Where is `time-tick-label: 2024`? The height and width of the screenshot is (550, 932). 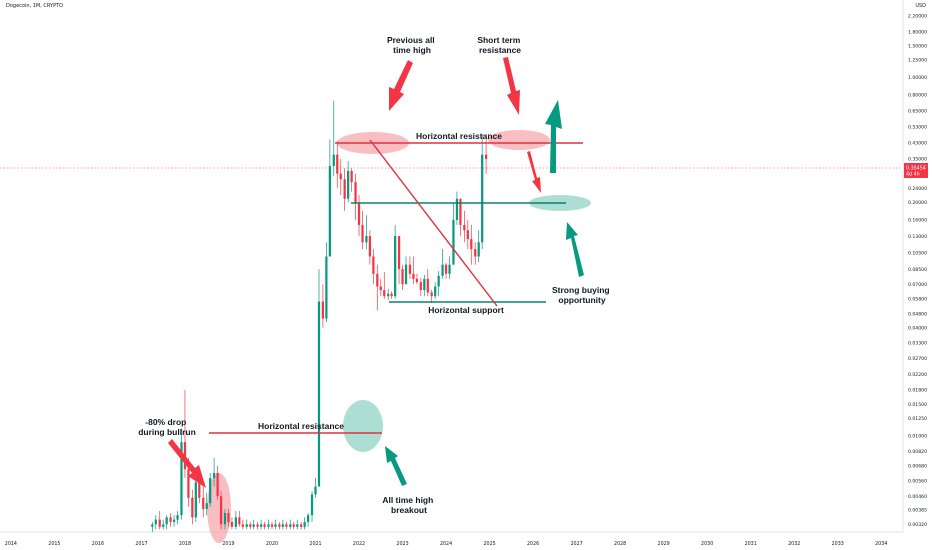
time-tick-label: 2024 is located at coordinates (446, 544).